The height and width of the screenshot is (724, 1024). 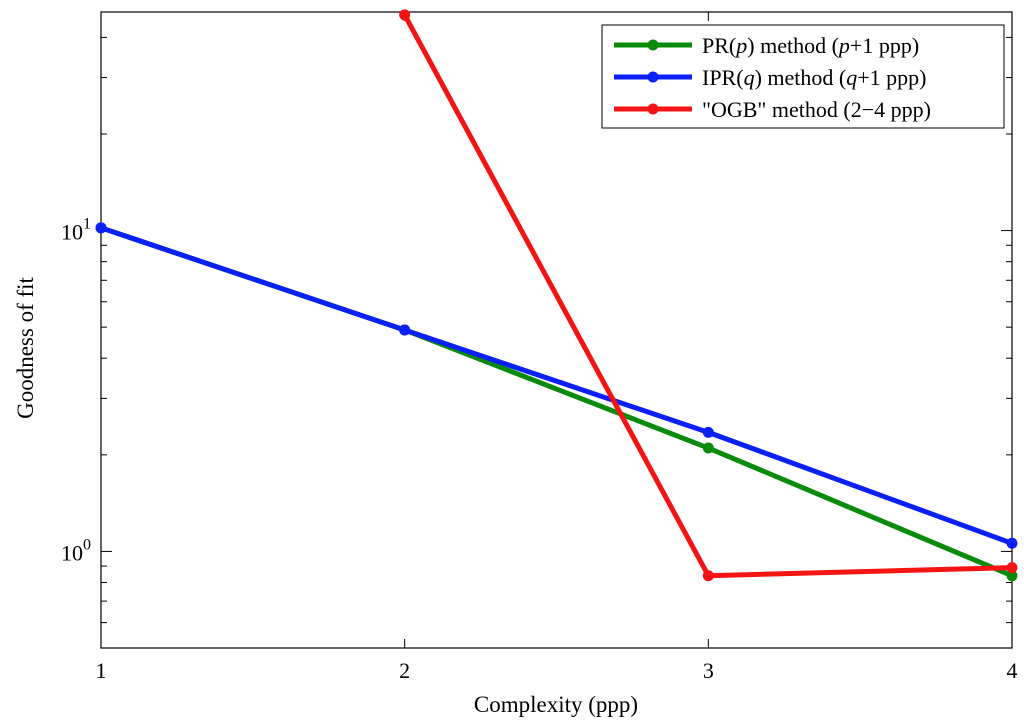 What do you see at coordinates (810, 45) in the screenshot?
I see `legend-label: PR(p) method (p+1 ppp)` at bounding box center [810, 45].